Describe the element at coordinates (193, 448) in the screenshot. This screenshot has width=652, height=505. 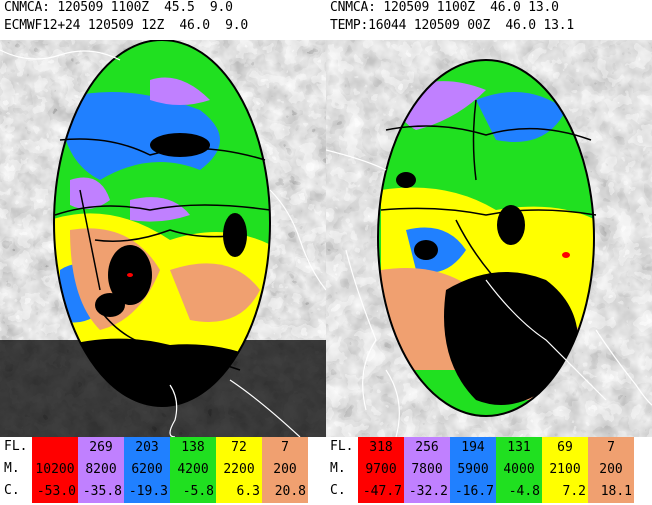
I see `left-fl-4: 138` at that location.